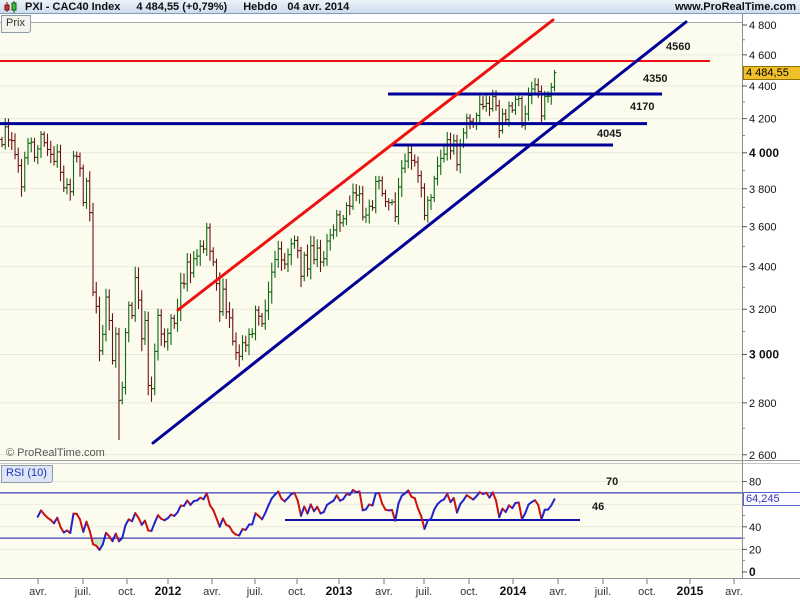 The width and height of the screenshot is (800, 600). What do you see at coordinates (744, 527) in the screenshot?
I see `rsi-axis` at bounding box center [744, 527].